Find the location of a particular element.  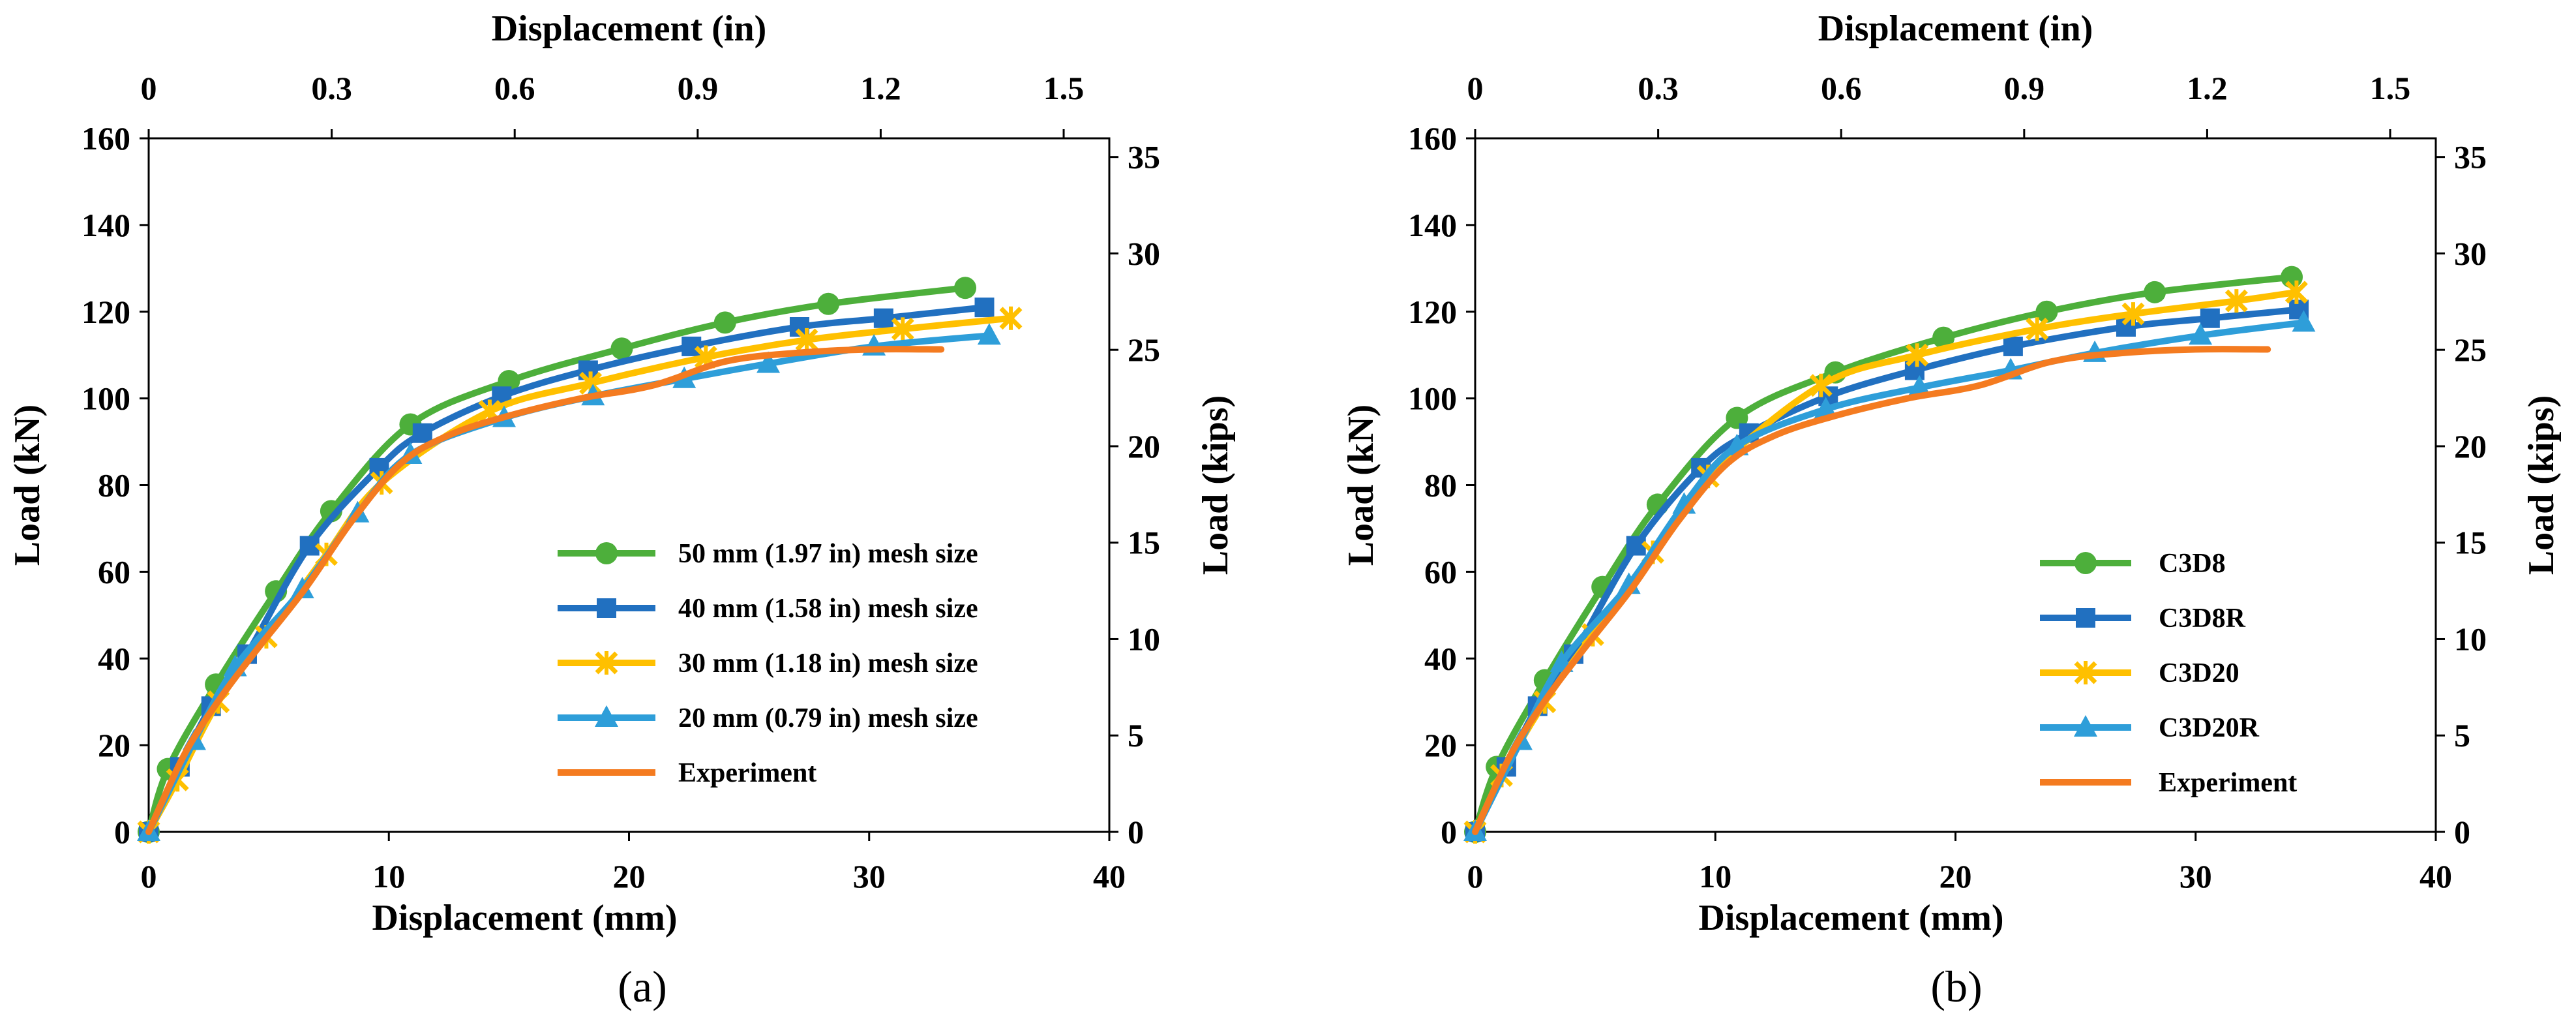

legend-label: 50 mm (1.97 in) mesh size is located at coordinates (828, 554).